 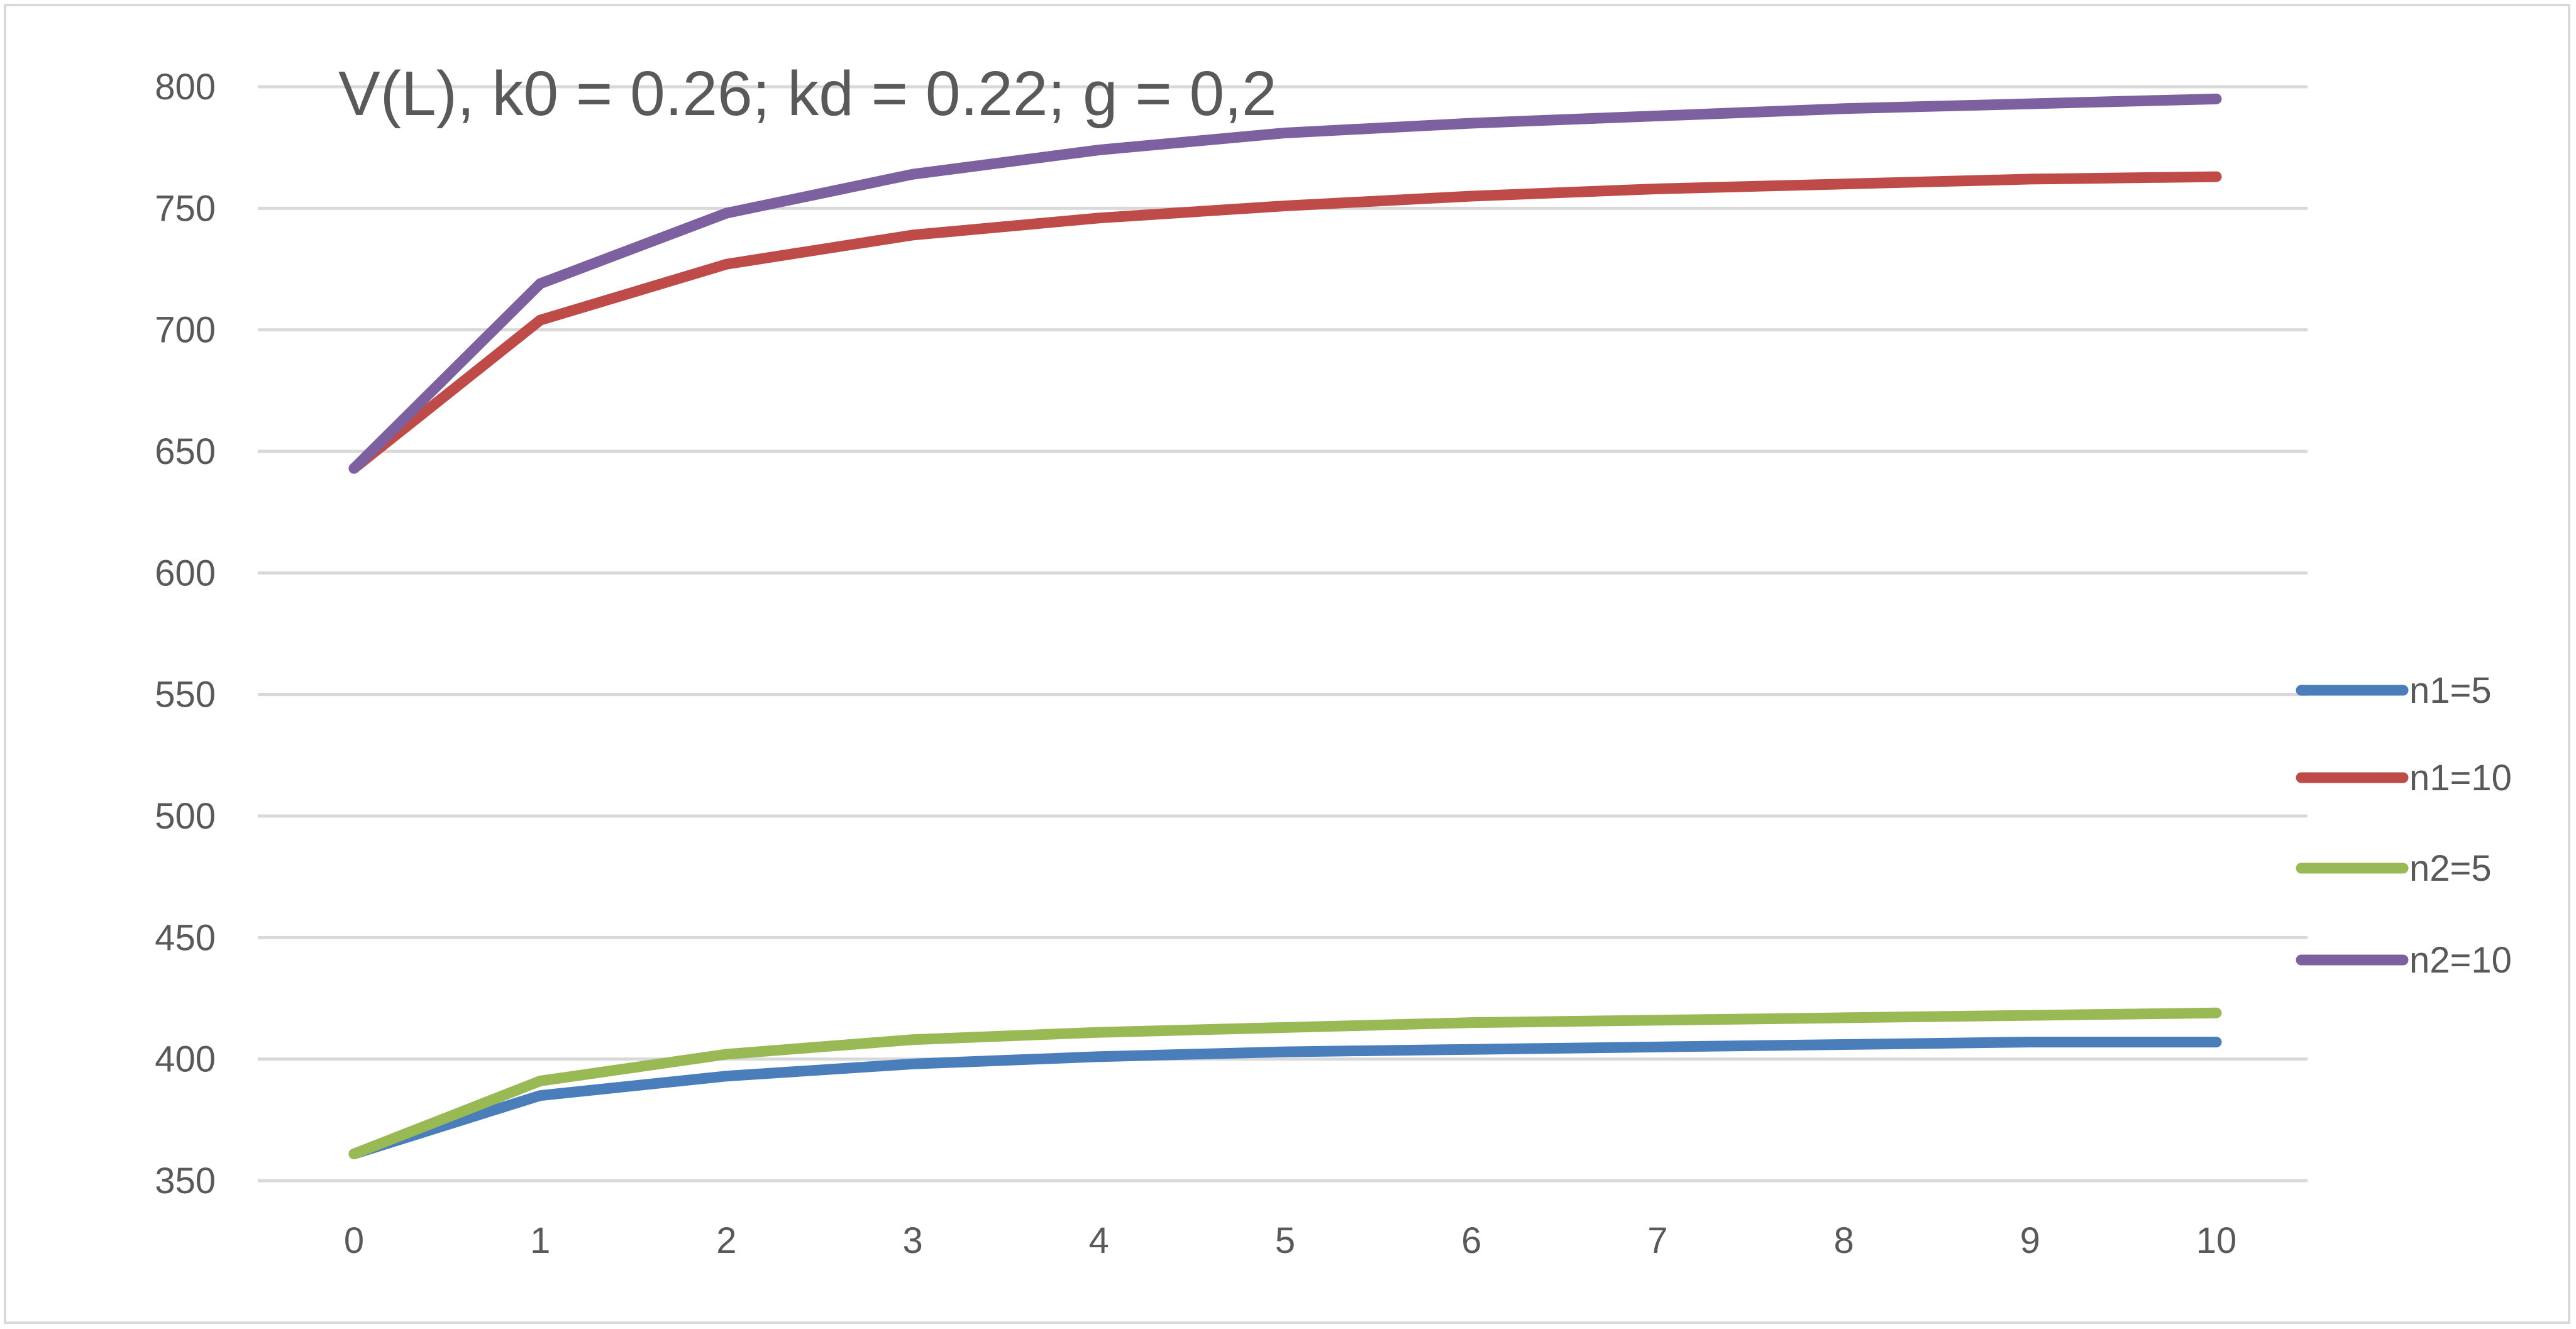 I want to click on x-tick-label: 3, so click(x=912, y=1240).